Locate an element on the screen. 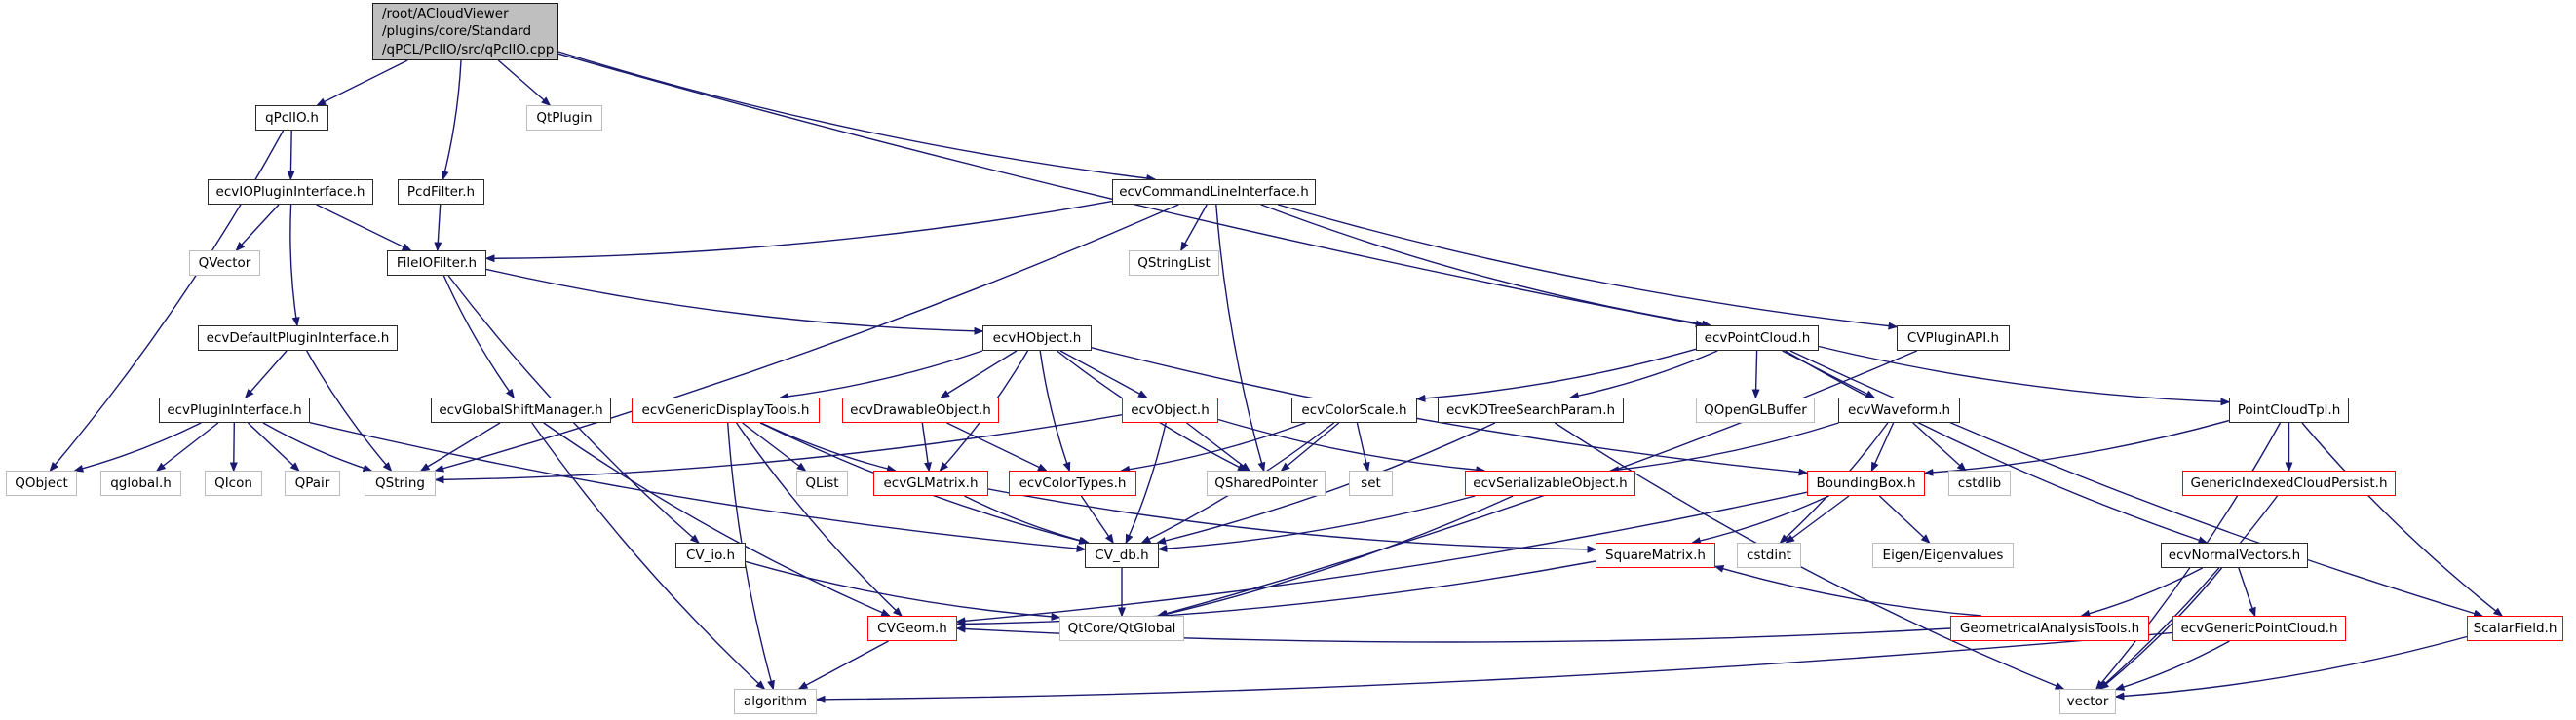  node-cstdlib: cstdlib is located at coordinates (1979, 483).